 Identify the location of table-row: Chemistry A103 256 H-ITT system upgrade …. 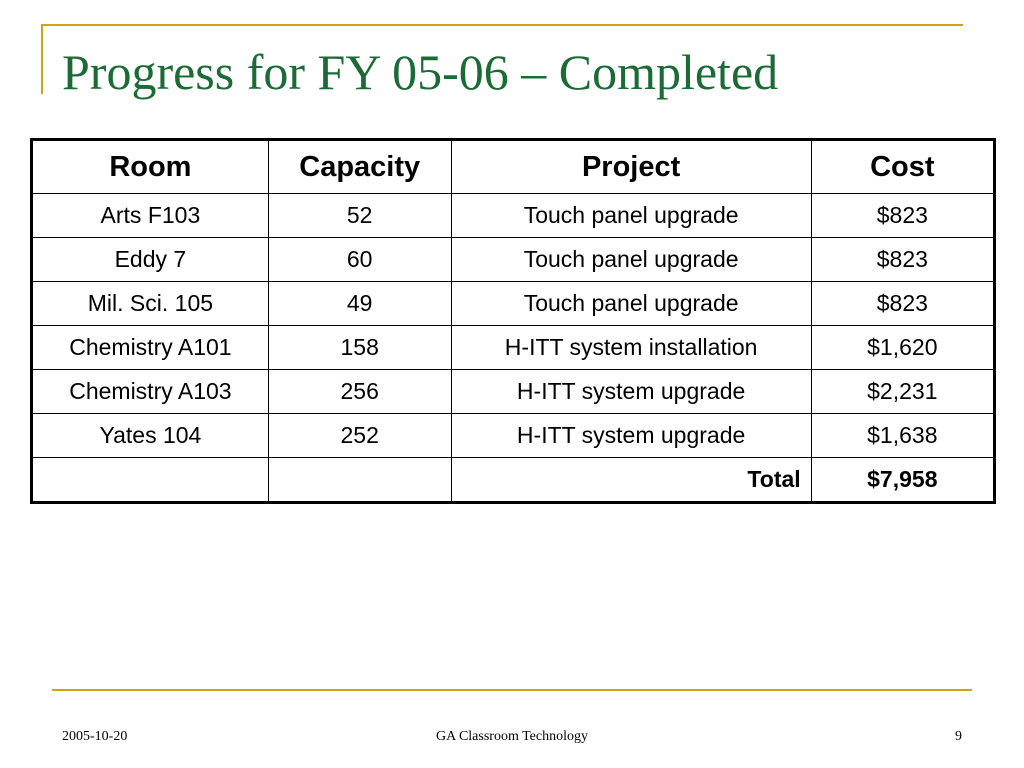
(513, 391).